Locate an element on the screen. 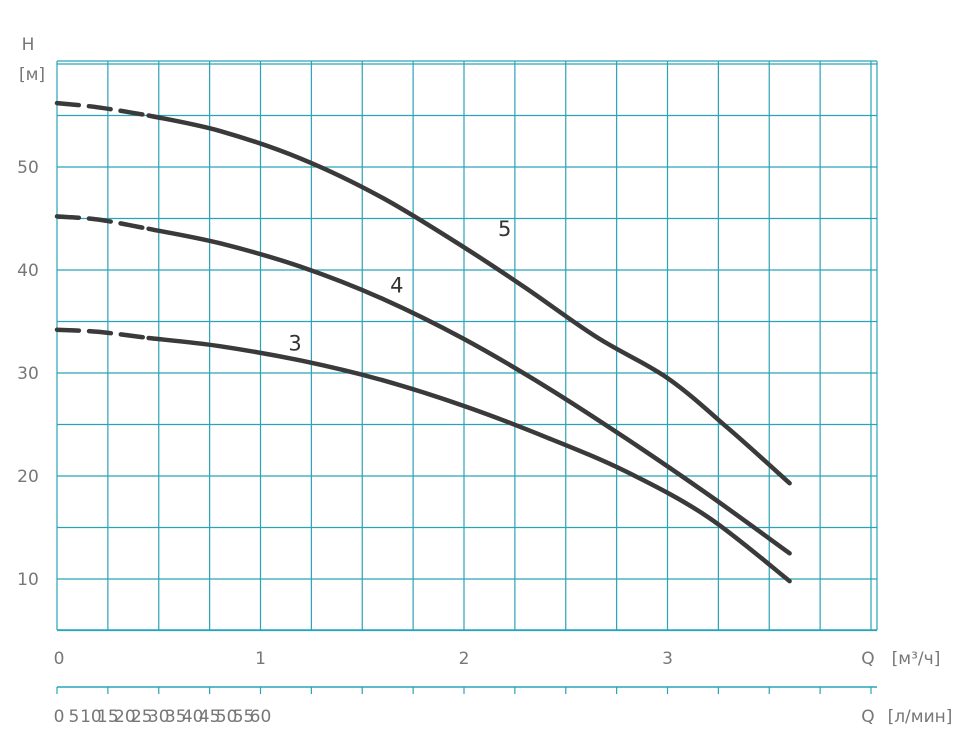 This screenshot has width=980, height=745. x-tick-label-lmin: 50 is located at coordinates (227, 717).